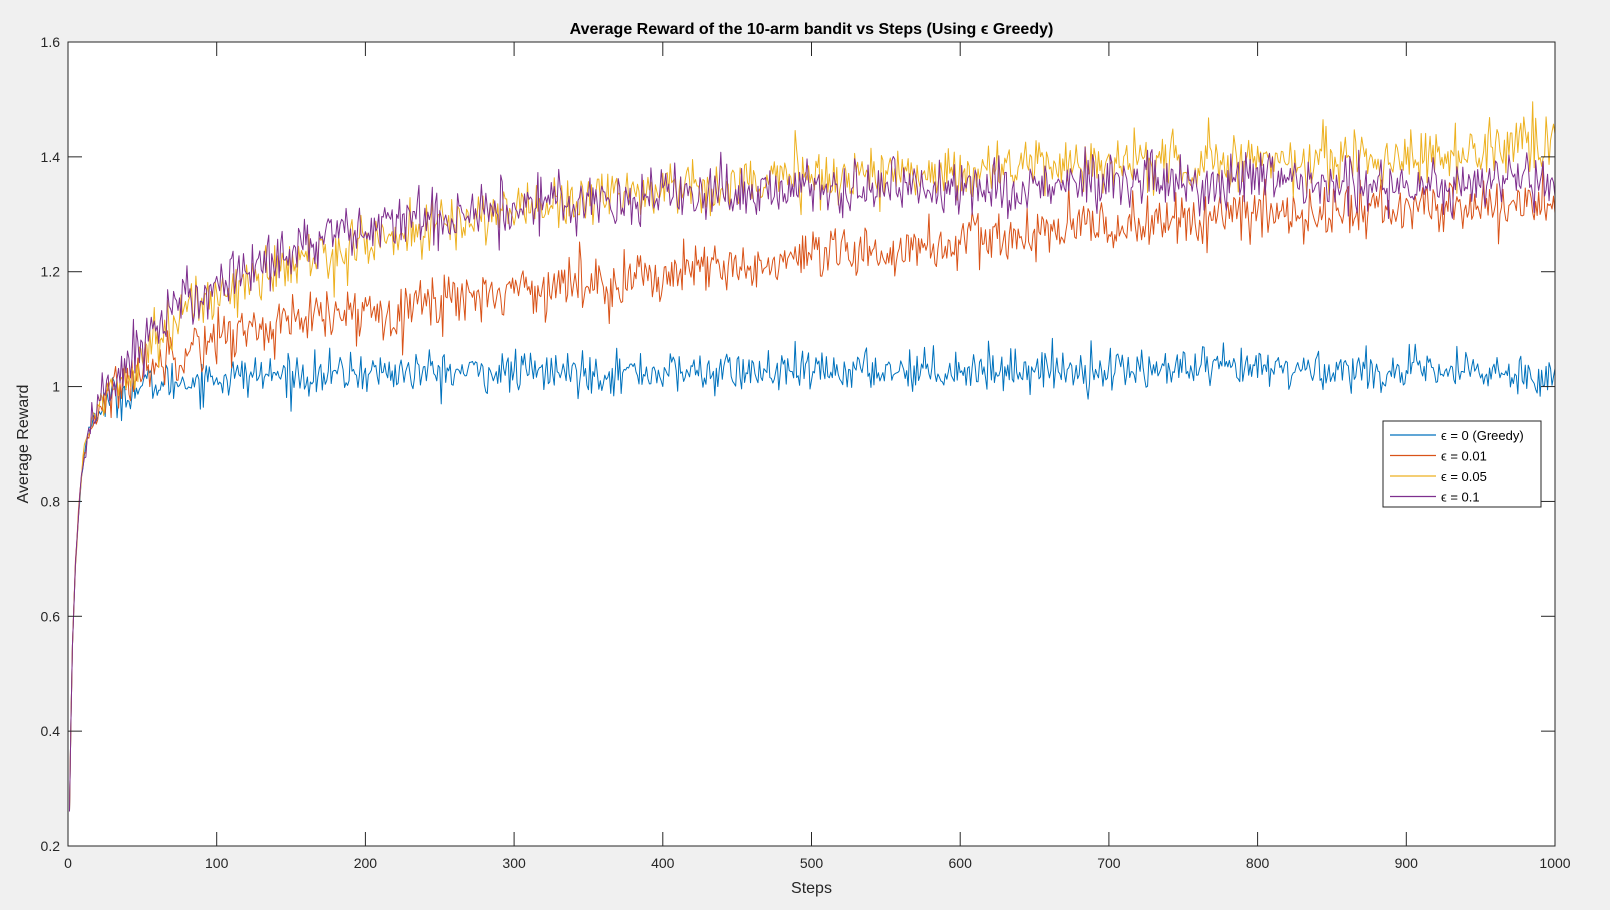  What do you see at coordinates (961, 863) in the screenshot?
I see `x-tick-label: 600` at bounding box center [961, 863].